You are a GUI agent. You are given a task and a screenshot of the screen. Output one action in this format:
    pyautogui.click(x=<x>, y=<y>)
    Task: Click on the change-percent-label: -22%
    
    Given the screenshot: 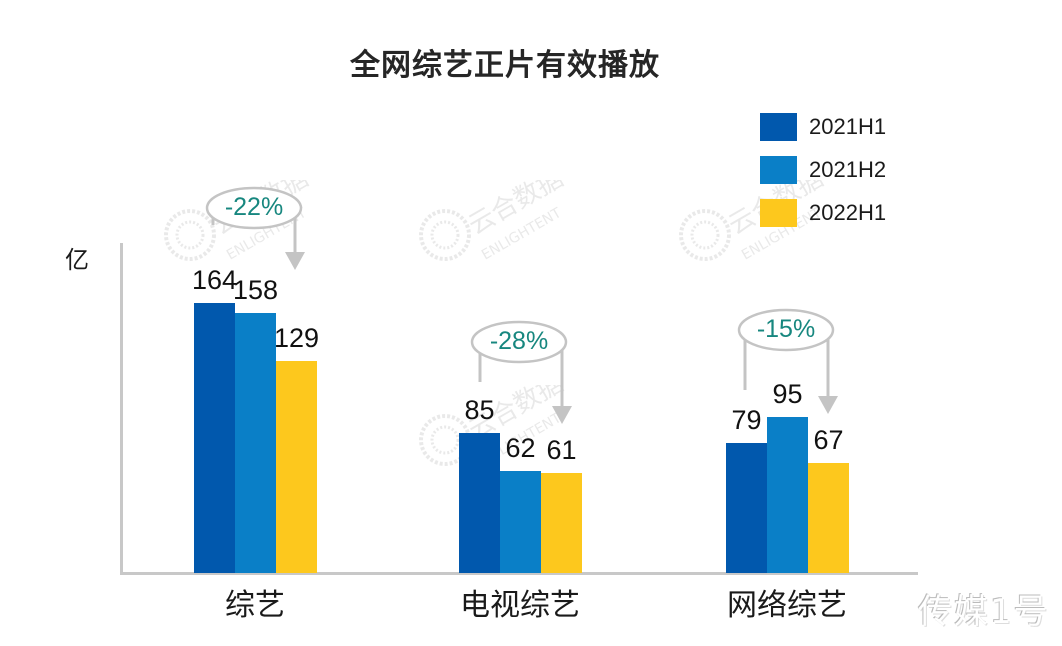 What is the action you would take?
    pyautogui.click(x=254, y=207)
    